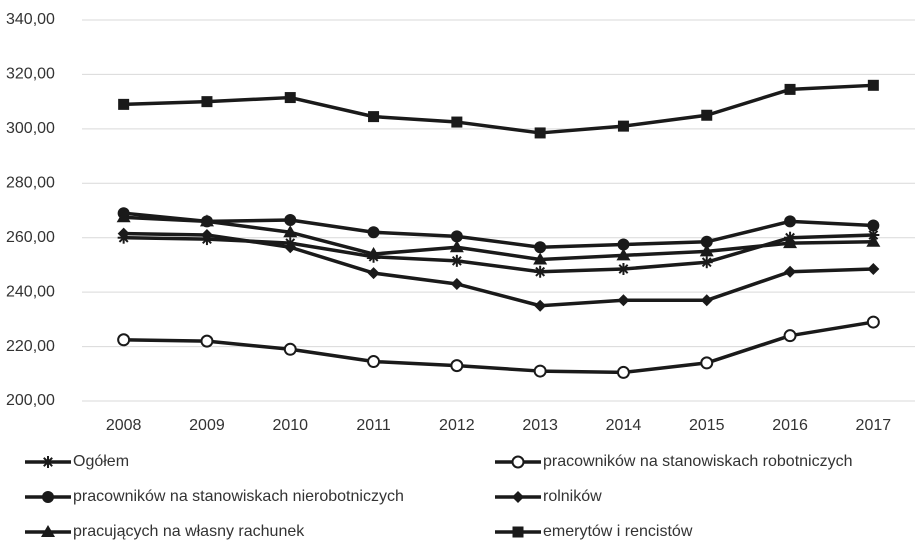 This screenshot has height=543, width=916. What do you see at coordinates (30, 400) in the screenshot?
I see `y-tick-label: 200,00` at bounding box center [30, 400].